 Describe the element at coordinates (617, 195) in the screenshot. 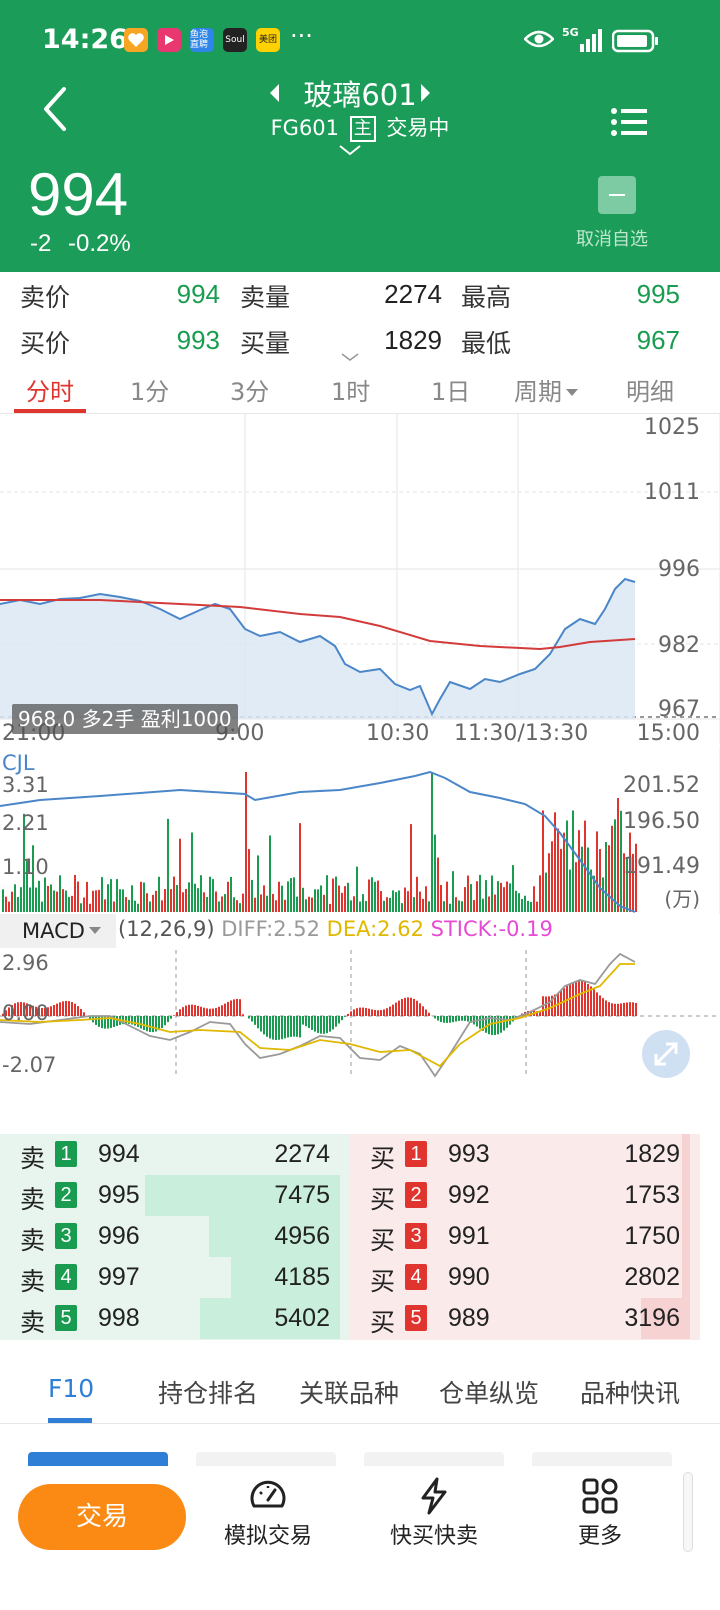

I see `remove-favorite-button` at that location.